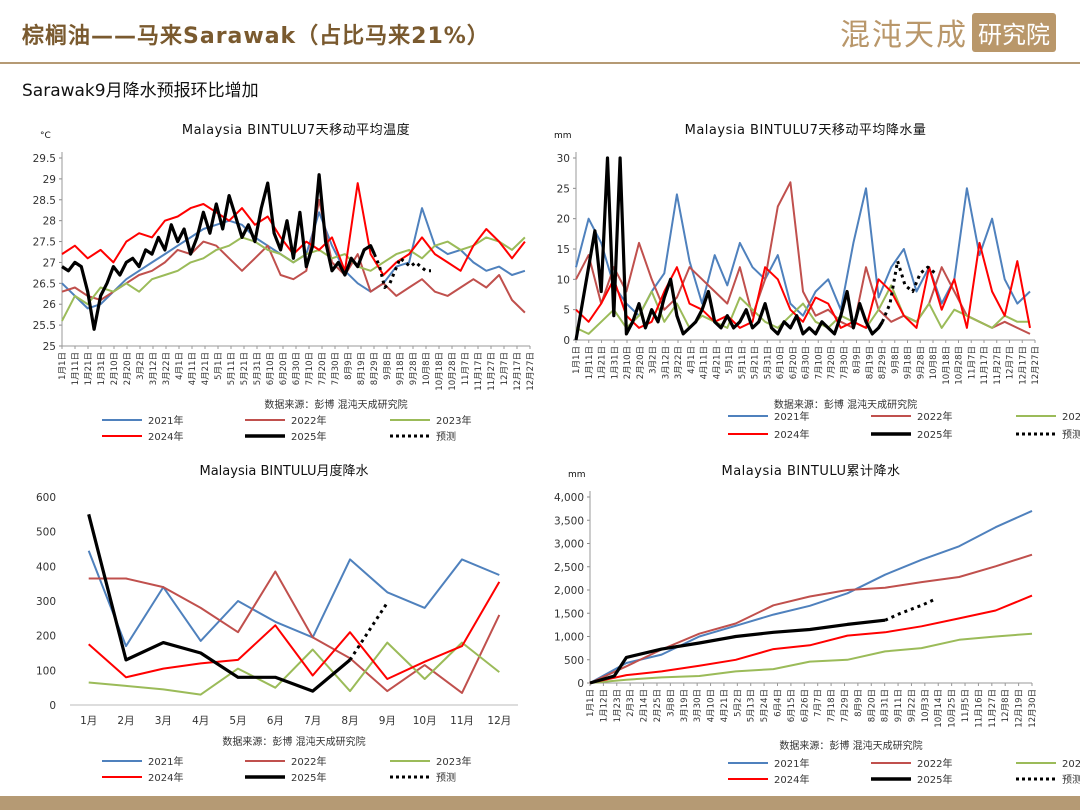 The image size is (1080, 810). I want to click on x-tick-label: 9月28日, so click(414, 368).